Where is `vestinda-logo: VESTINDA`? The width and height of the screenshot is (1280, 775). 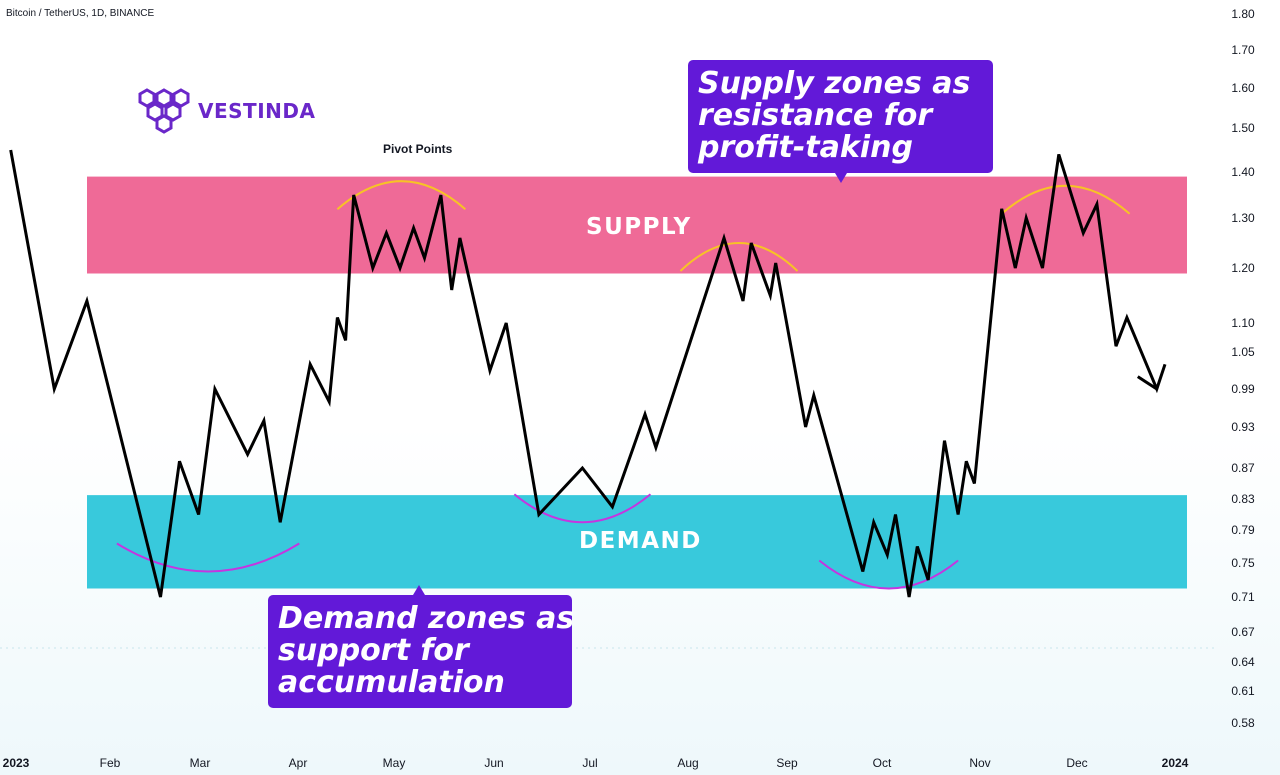
vestinda-logo: VESTINDA is located at coordinates (226, 111).